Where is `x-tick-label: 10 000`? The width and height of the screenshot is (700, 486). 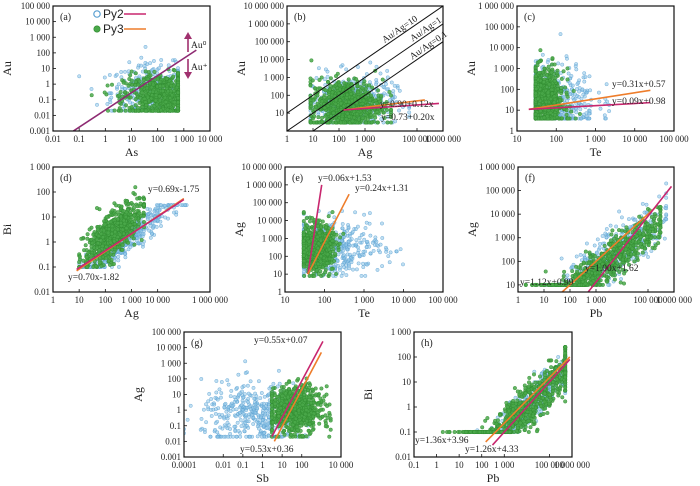 x-tick-label: 10 000 is located at coordinates (157, 300).